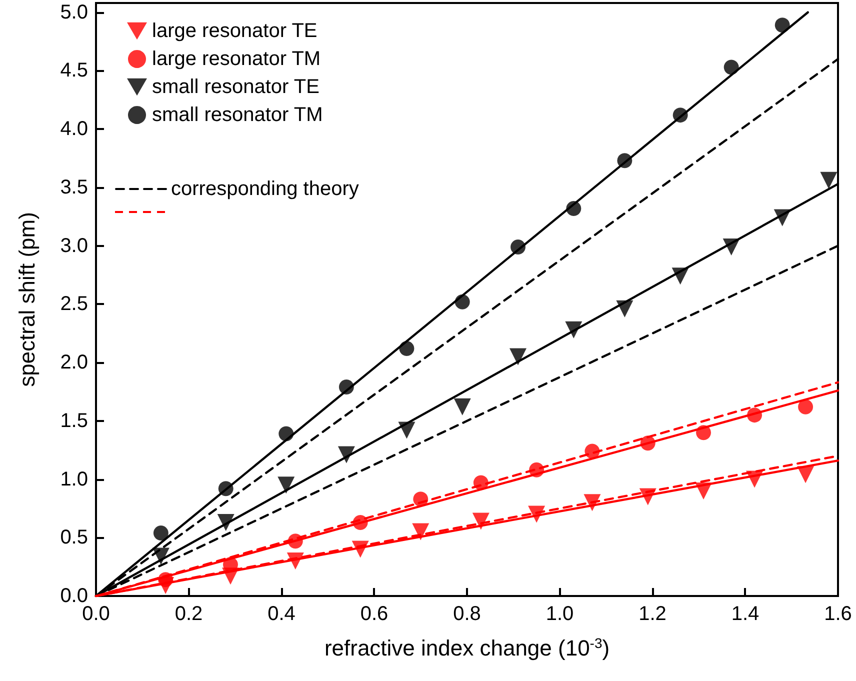  What do you see at coordinates (265, 189) in the screenshot?
I see `legend-label: corresponding theory` at bounding box center [265, 189].